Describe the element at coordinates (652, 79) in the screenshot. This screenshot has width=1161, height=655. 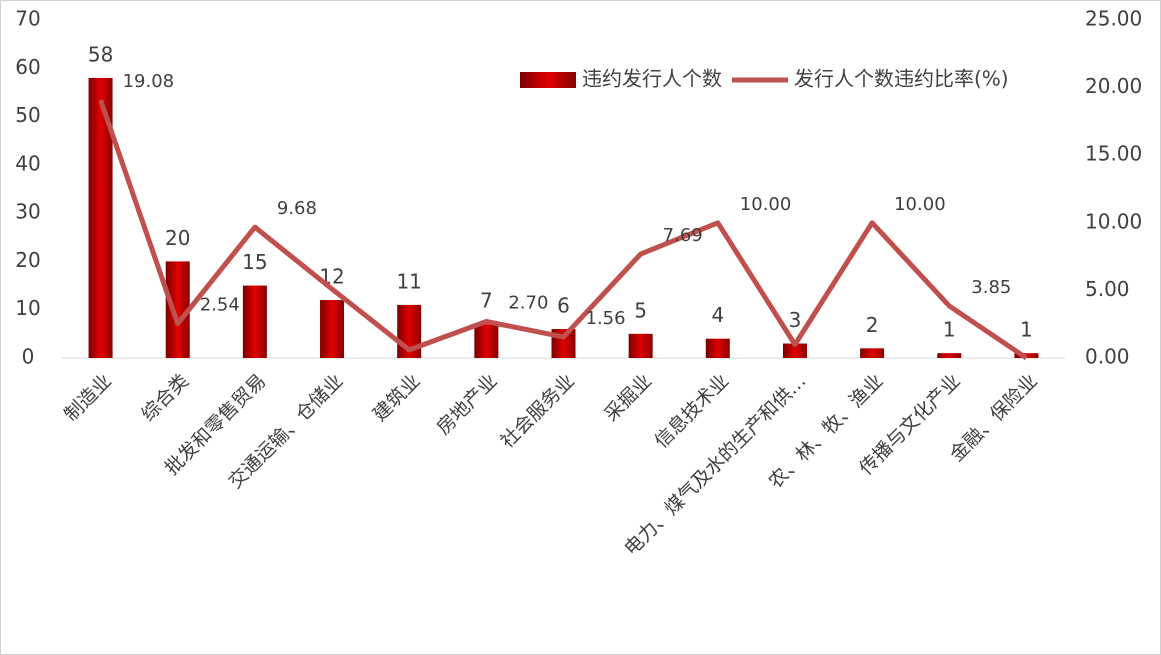
I see `legend-label: 违约发行人个数` at that location.